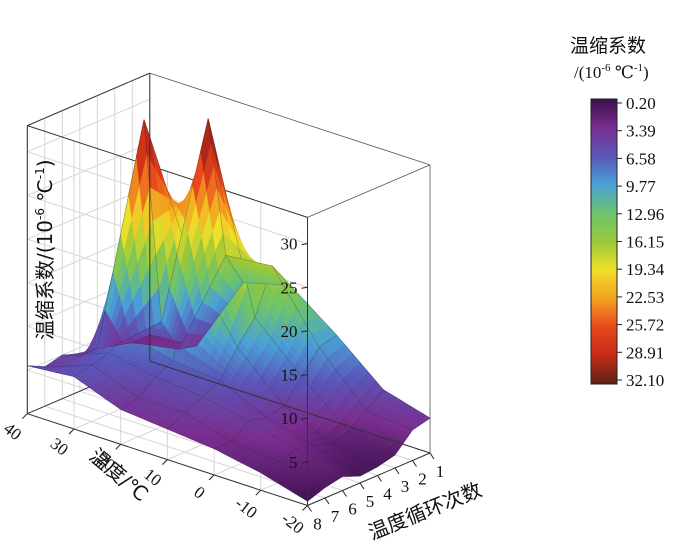  I want to click on y-tick-label: 6, so click(352, 509).